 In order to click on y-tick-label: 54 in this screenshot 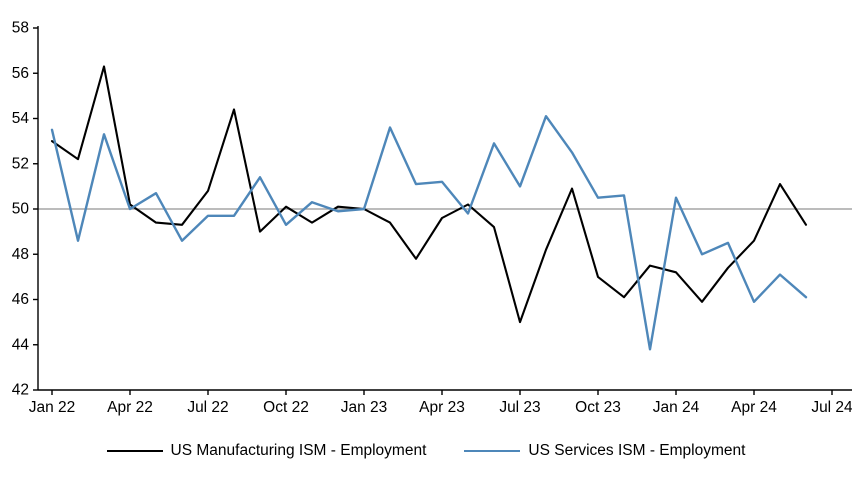, I will do `click(21, 118)`.